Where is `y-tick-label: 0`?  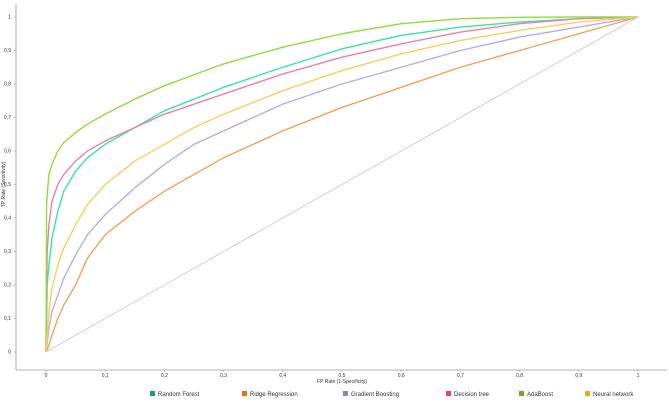 y-tick-label: 0 is located at coordinates (9, 353).